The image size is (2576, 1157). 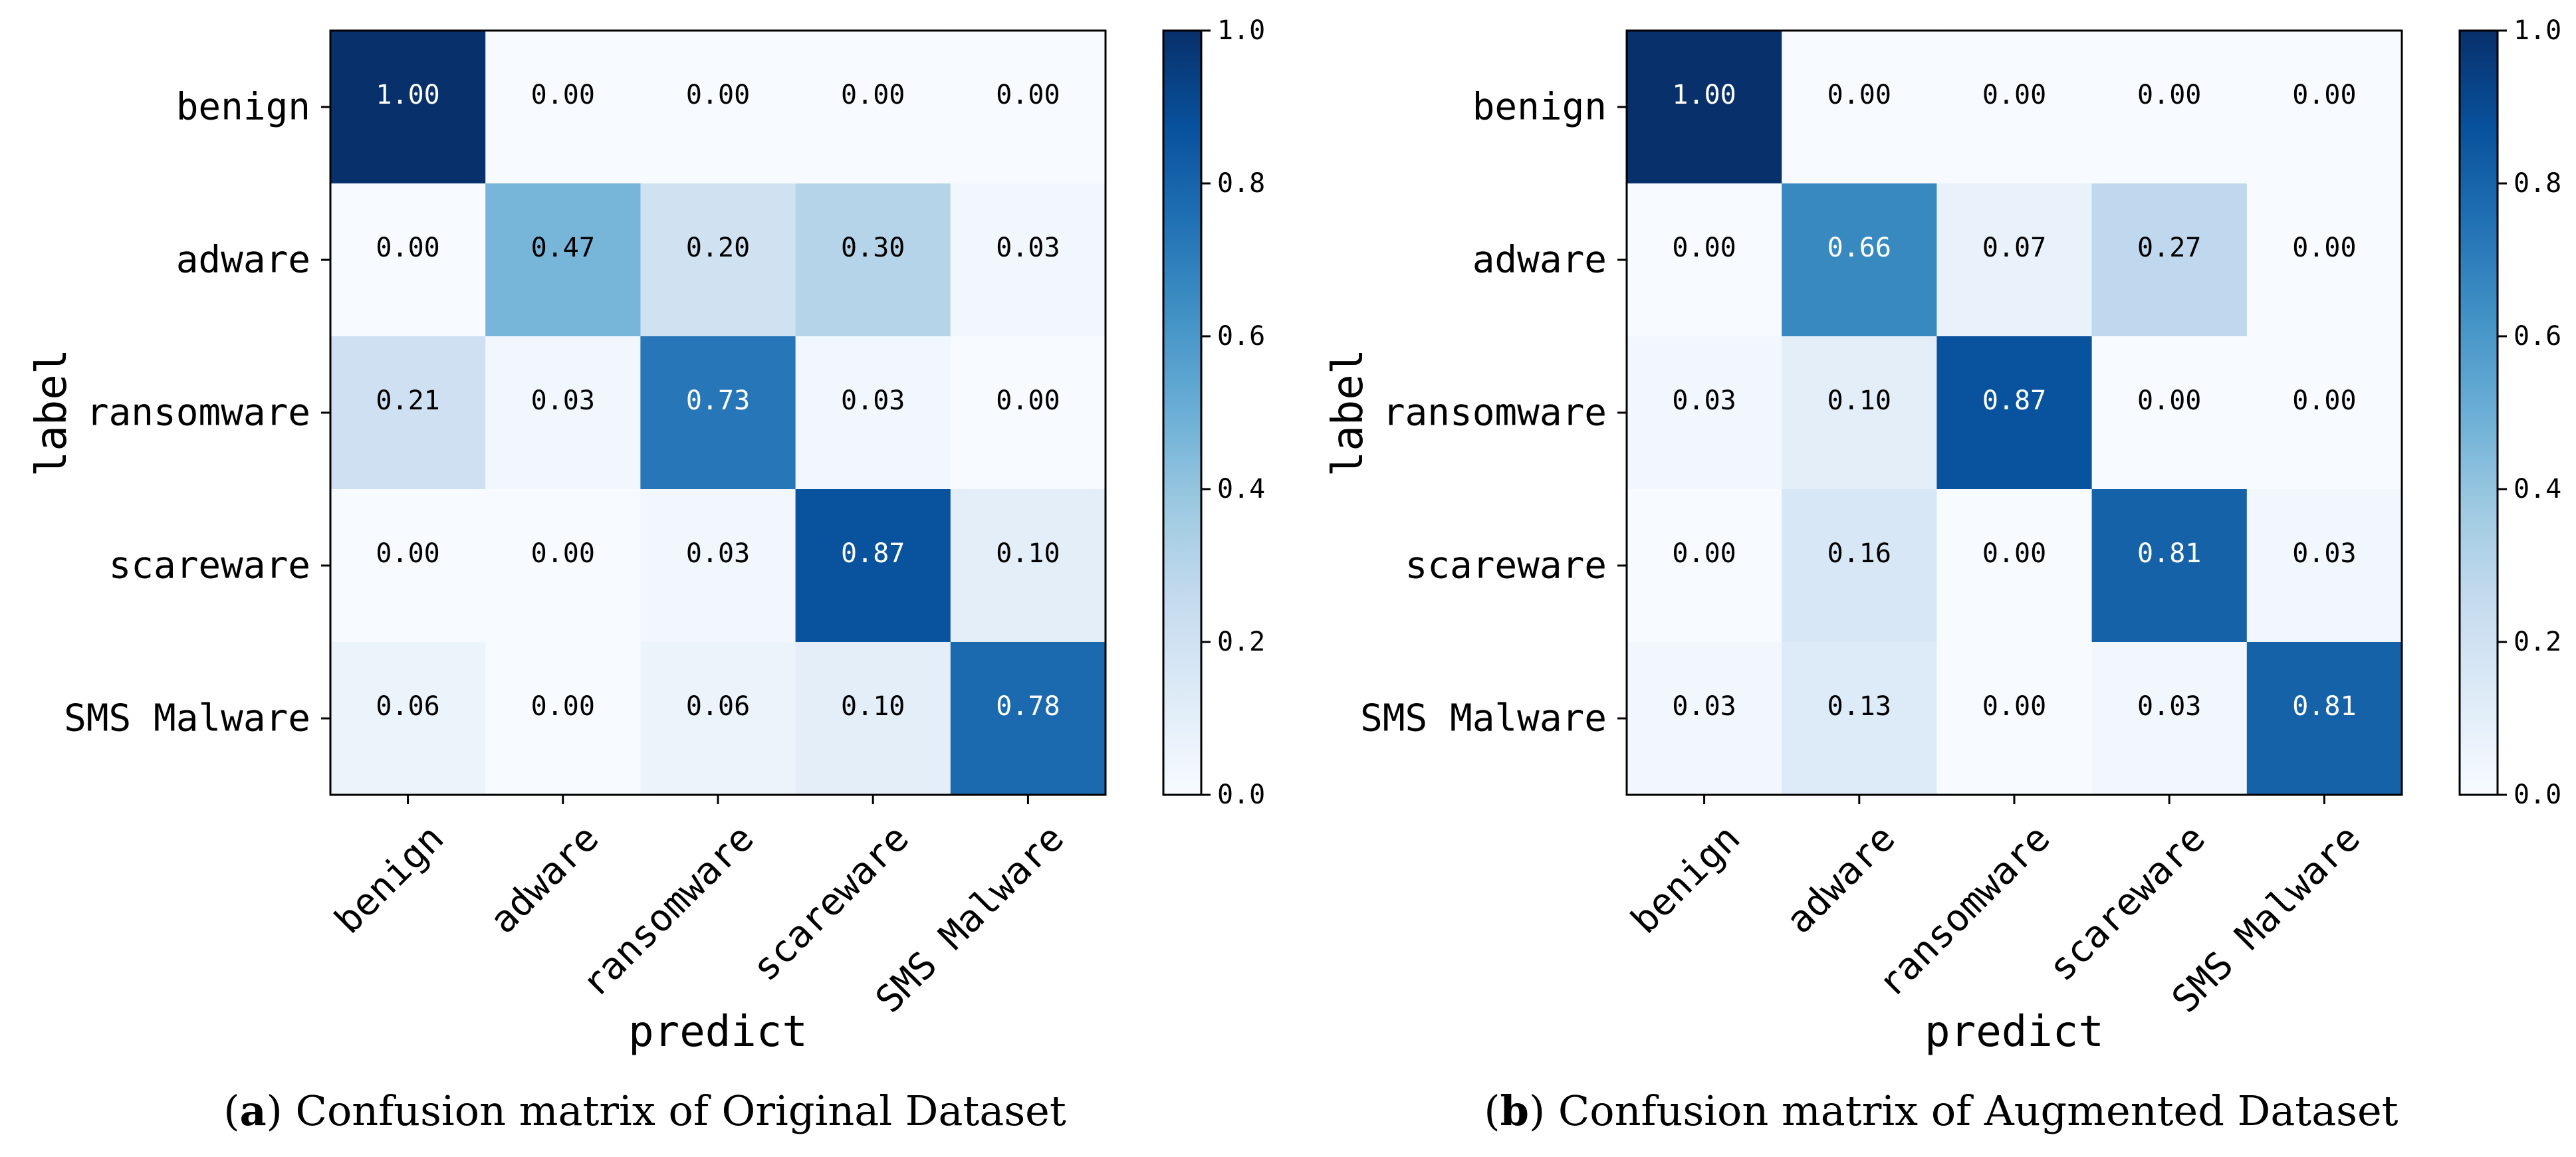 I want to click on cell-value-label: 0.30, so click(x=873, y=248).